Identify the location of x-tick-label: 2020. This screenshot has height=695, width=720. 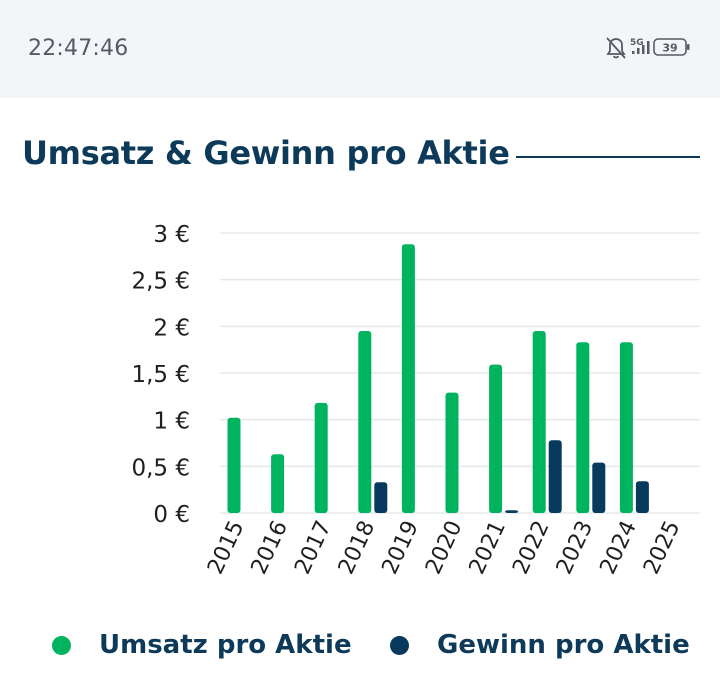
(444, 547).